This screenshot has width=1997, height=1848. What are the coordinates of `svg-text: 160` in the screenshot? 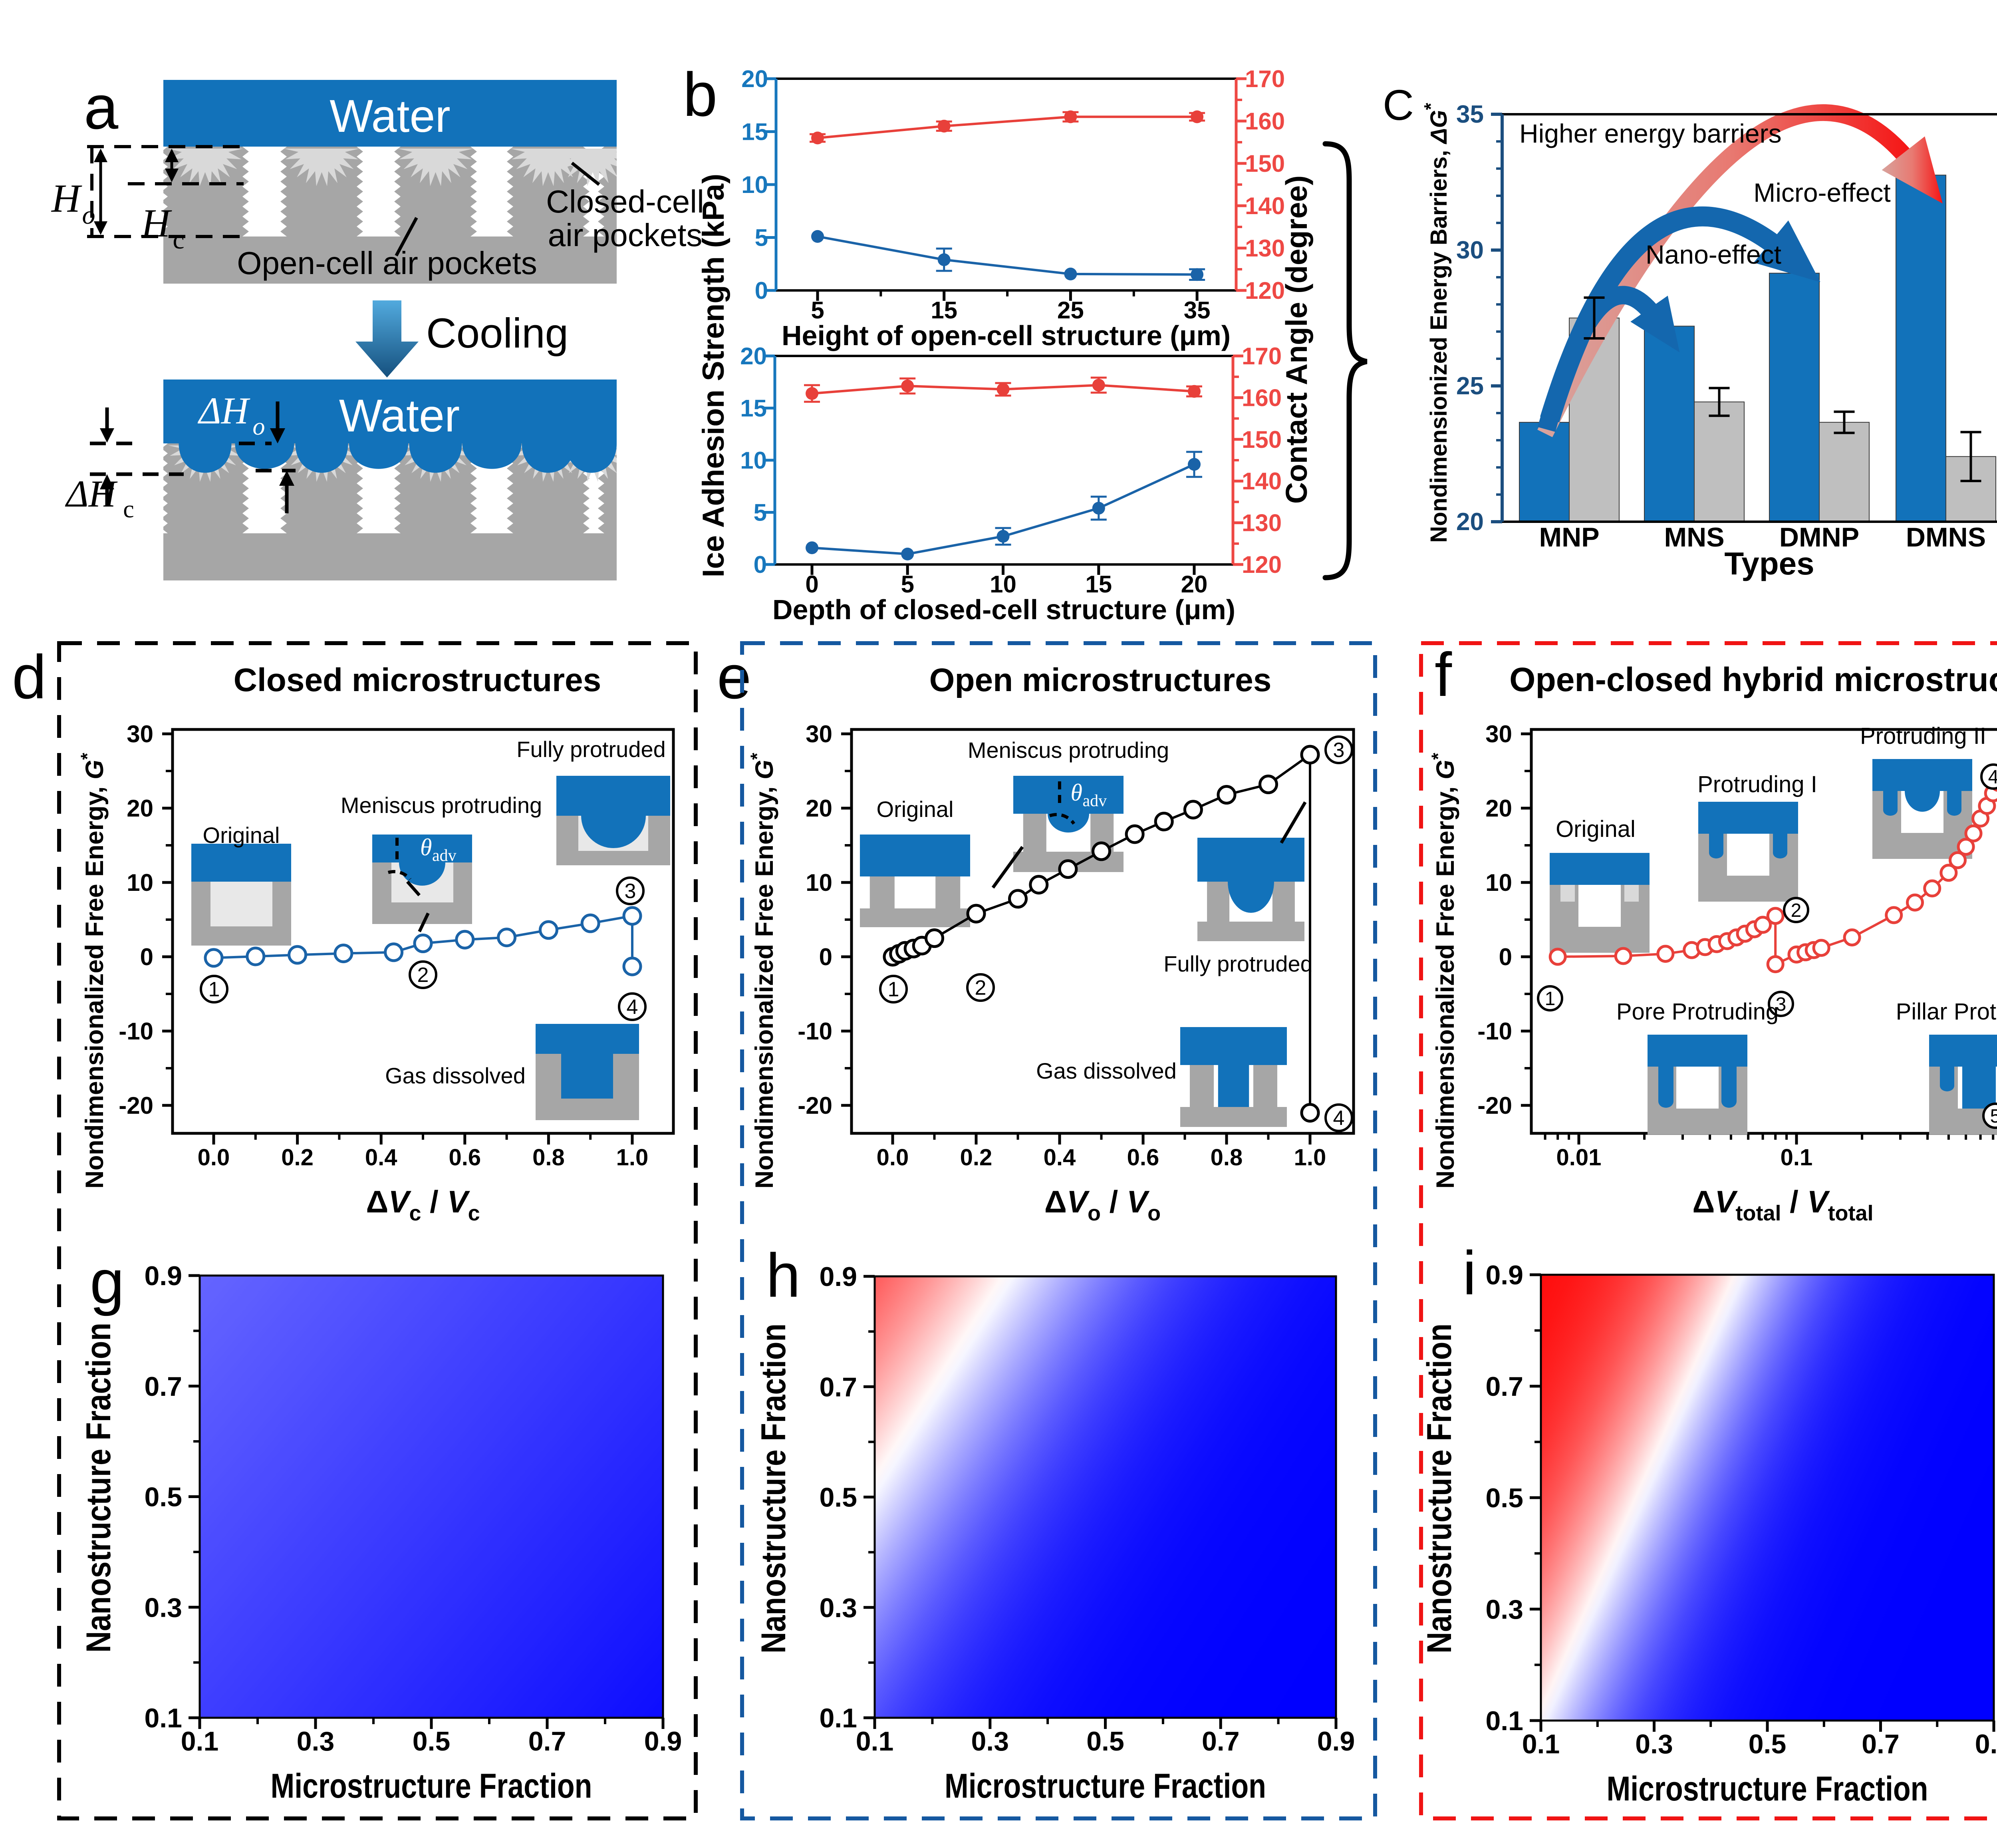 It's located at (1262, 398).